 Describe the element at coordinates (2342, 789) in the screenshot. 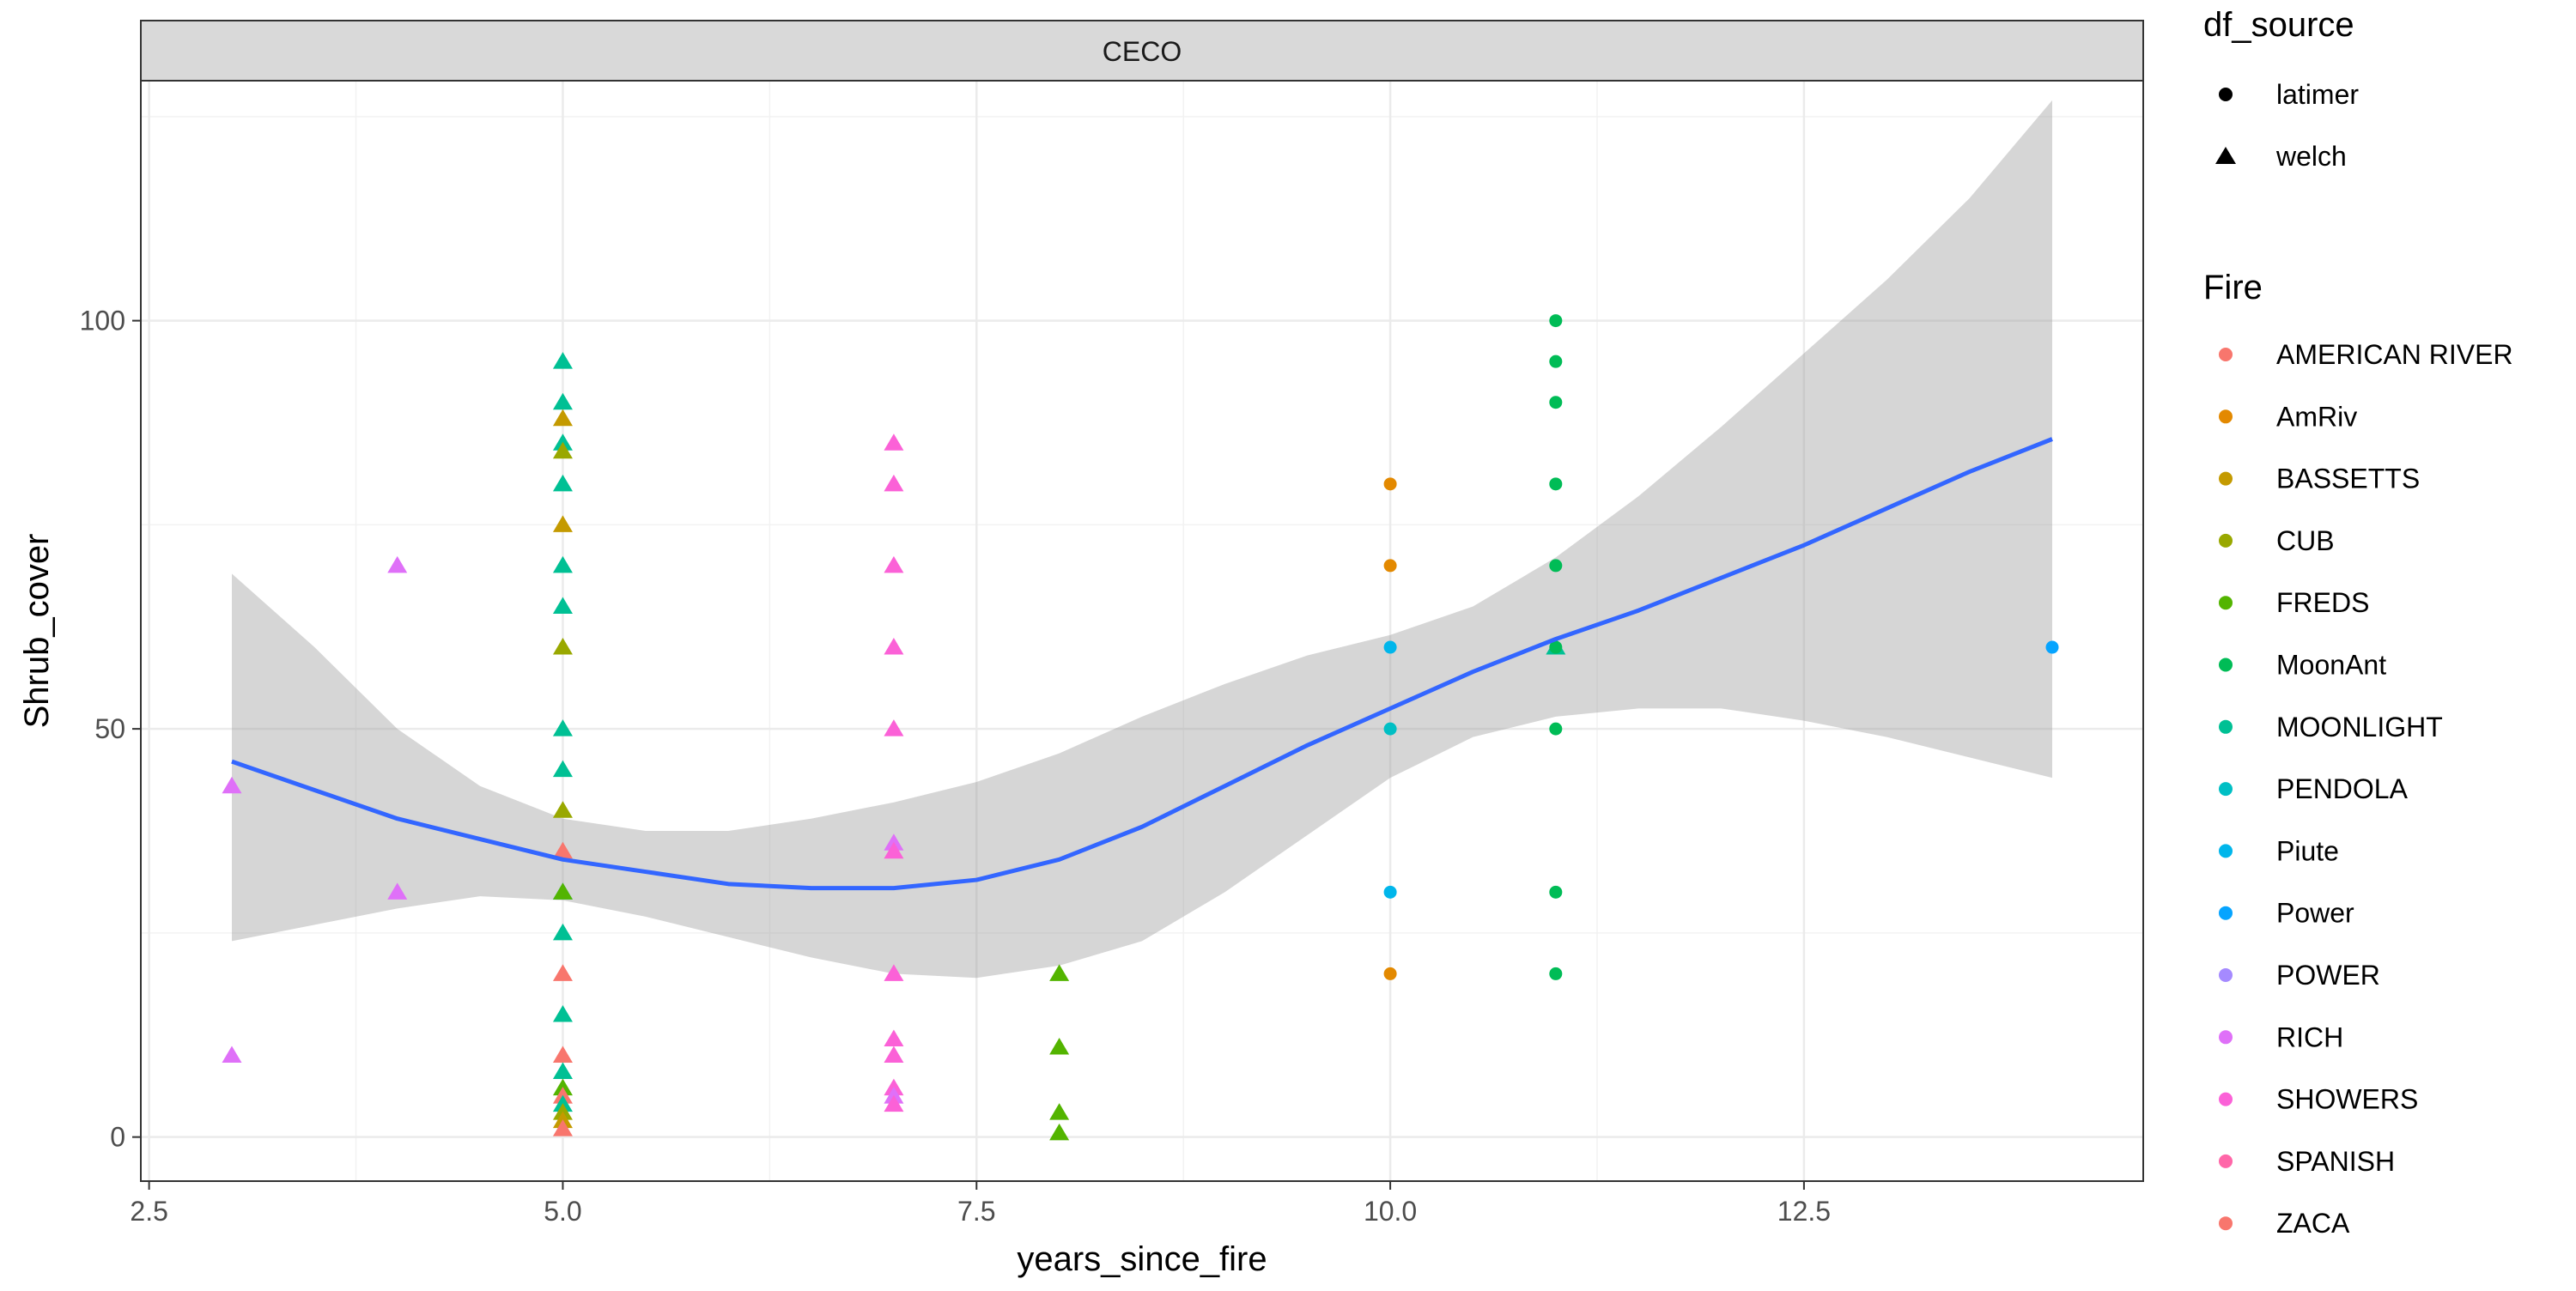

I see `legend-label: PENDOLA` at that location.